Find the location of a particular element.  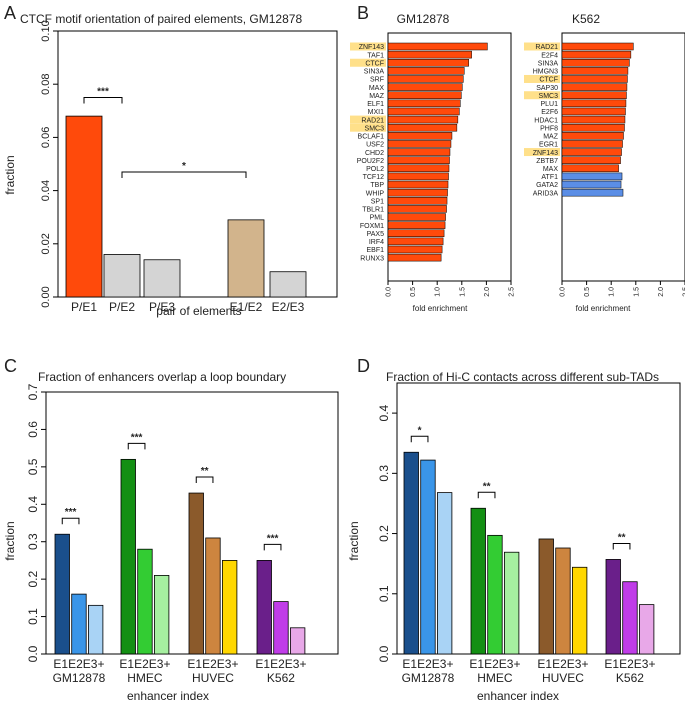

chart-b-right-category-label: ATF1 is located at coordinates (549, 177).